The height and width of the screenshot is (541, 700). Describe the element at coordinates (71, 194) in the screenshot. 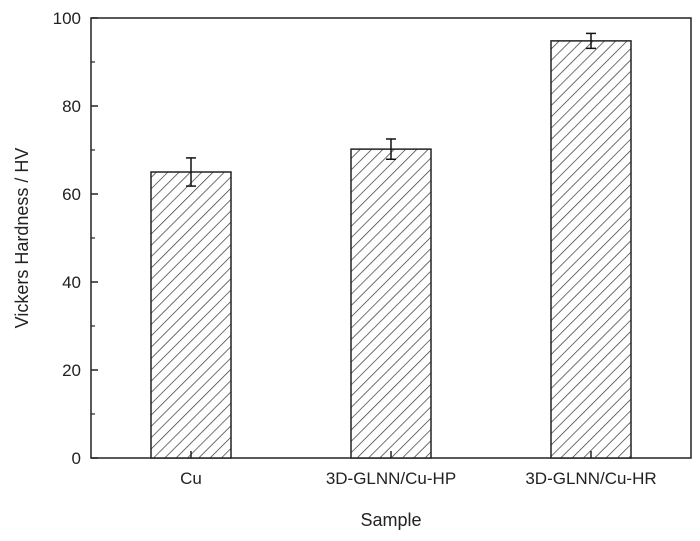

I see `y-tick-label: 60` at that location.